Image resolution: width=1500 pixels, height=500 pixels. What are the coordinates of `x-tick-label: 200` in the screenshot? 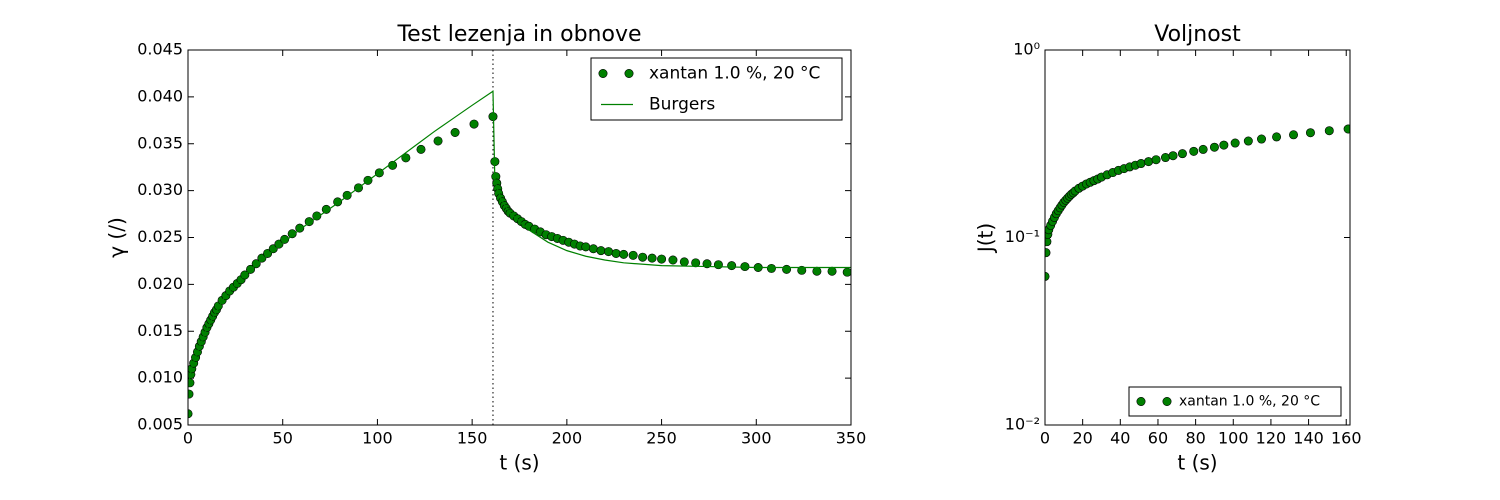 It's located at (567, 438).